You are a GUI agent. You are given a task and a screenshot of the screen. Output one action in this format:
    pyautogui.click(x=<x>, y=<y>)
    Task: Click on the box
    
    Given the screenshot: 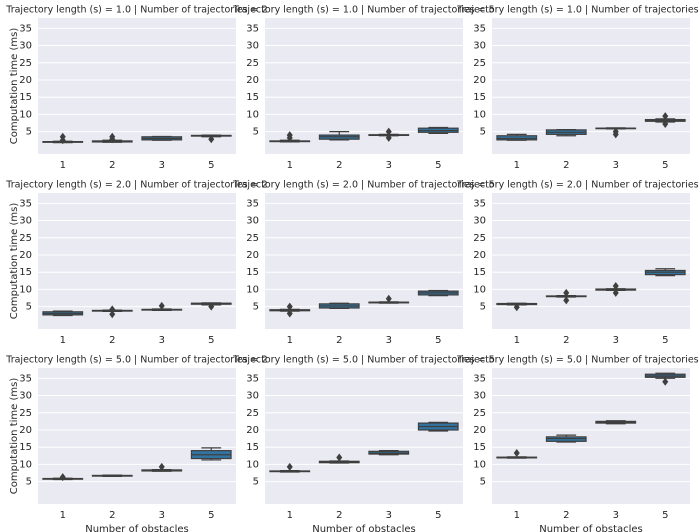 What is the action you would take?
    pyautogui.click(x=517, y=138)
    